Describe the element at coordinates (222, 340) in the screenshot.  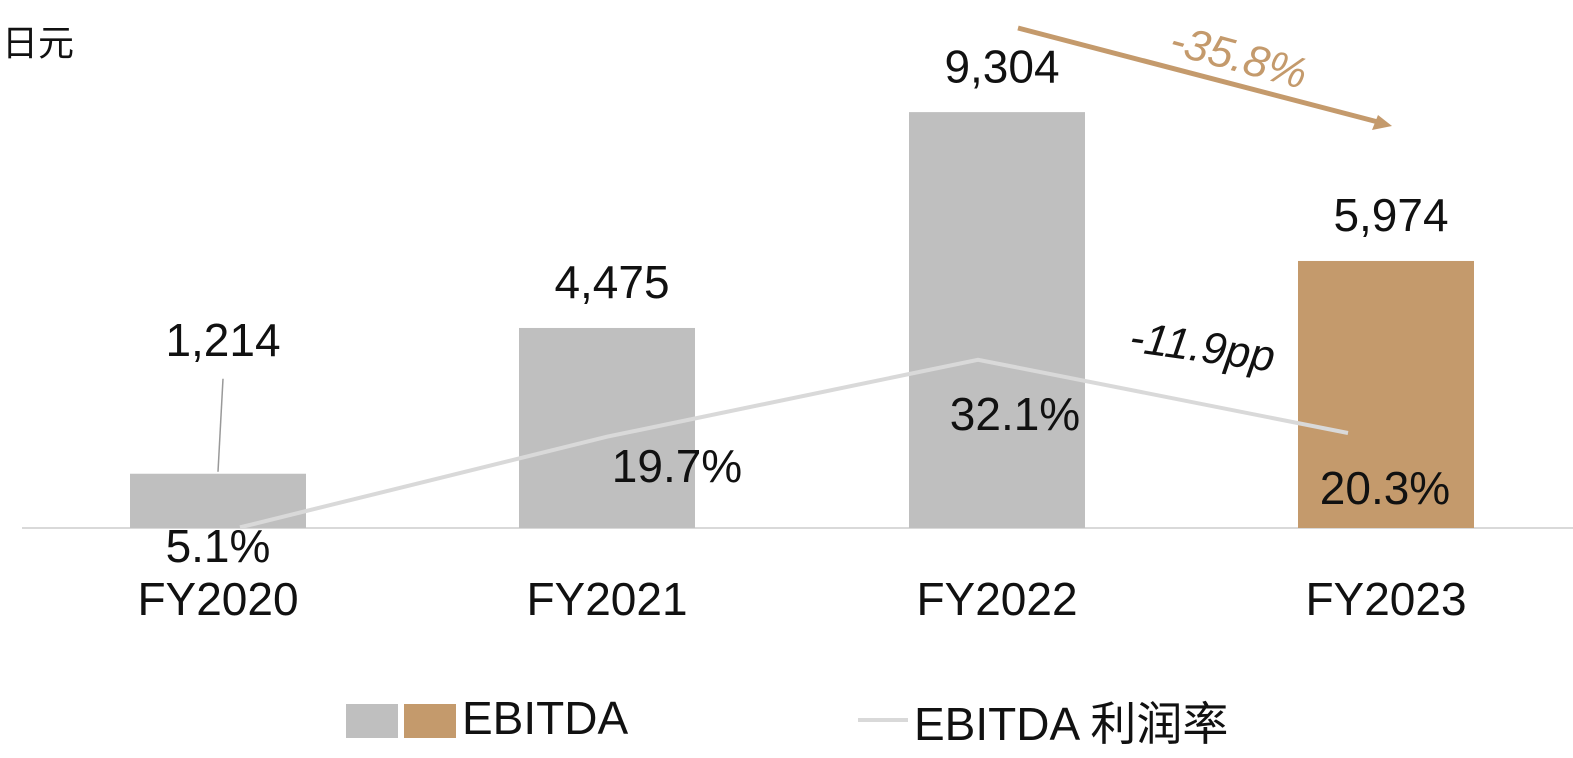
I see `bar-value-label: 1,214` at that location.